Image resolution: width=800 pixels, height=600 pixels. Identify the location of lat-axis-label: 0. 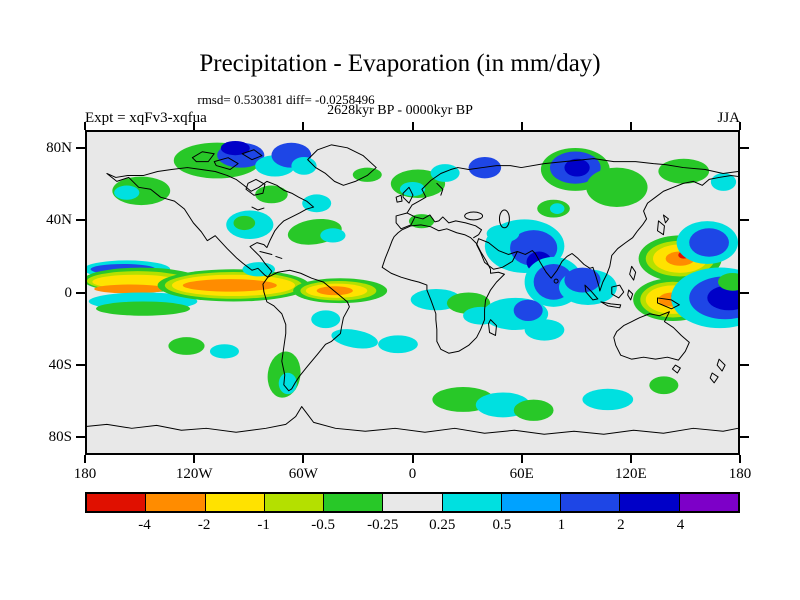
(68, 292).